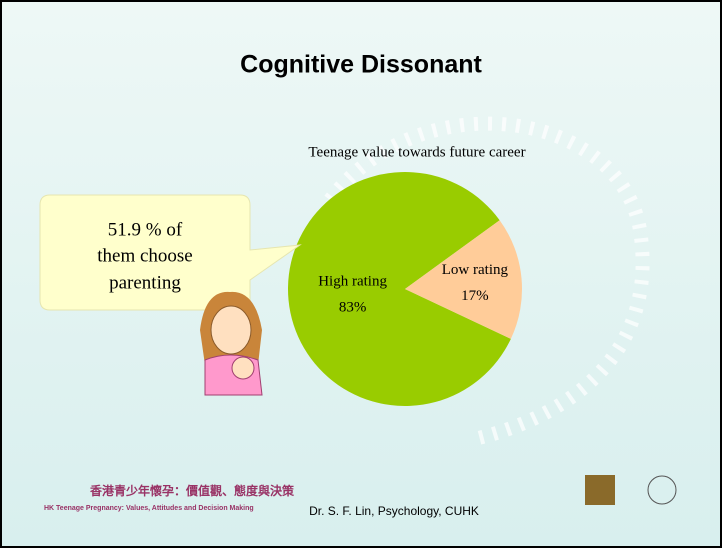  What do you see at coordinates (352, 281) in the screenshot?
I see `slice-label: High rating` at bounding box center [352, 281].